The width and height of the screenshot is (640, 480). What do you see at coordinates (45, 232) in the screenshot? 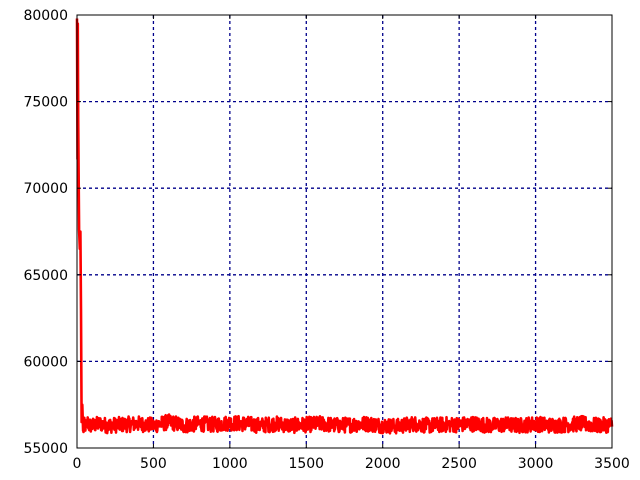
I see `y-tick-labels: 55000 60000 65000 70000 75000 80000` at bounding box center [45, 232].